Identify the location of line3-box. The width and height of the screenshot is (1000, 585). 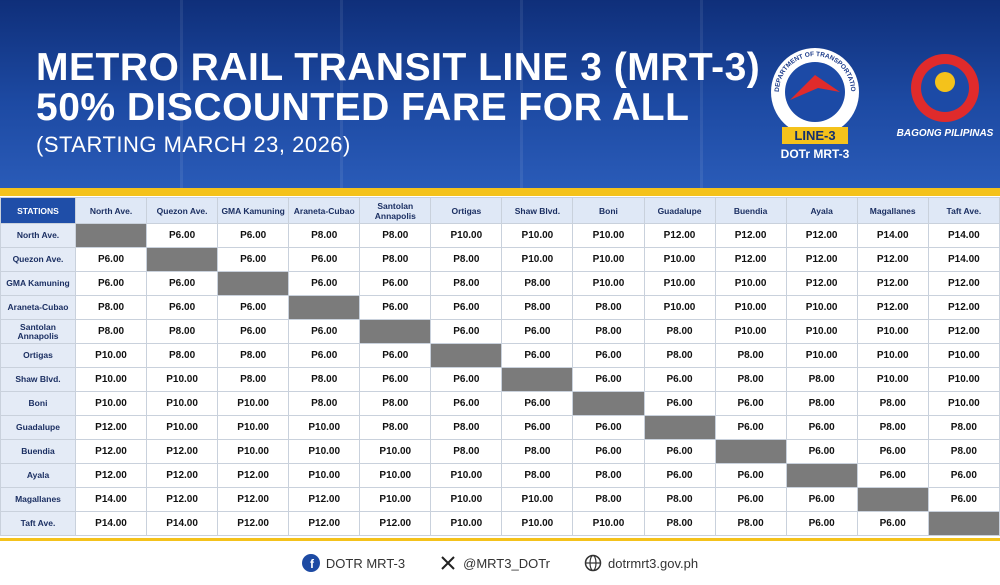
(815, 135).